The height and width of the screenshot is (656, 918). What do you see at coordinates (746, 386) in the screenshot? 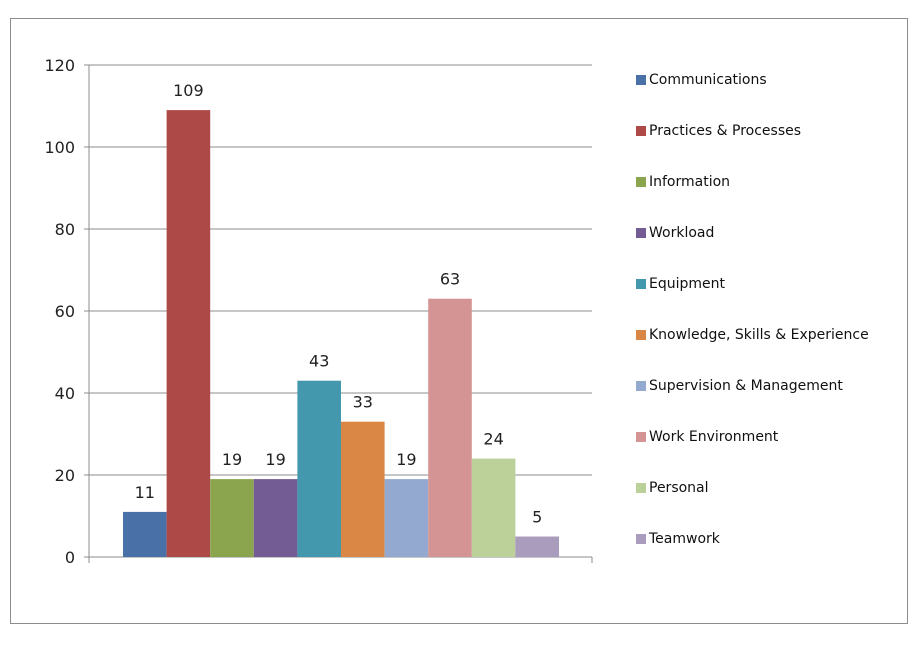
I see `legend-label: Supervision & Management` at bounding box center [746, 386].